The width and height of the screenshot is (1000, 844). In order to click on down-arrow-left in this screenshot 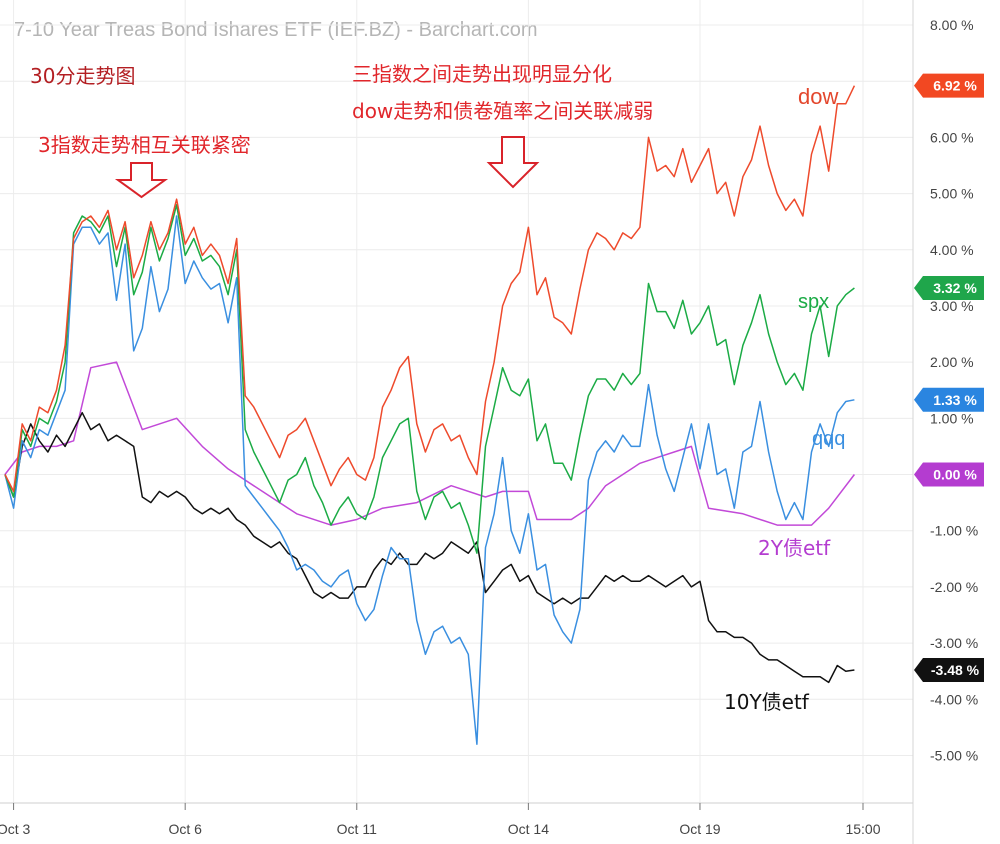, I will do `click(141, 180)`.